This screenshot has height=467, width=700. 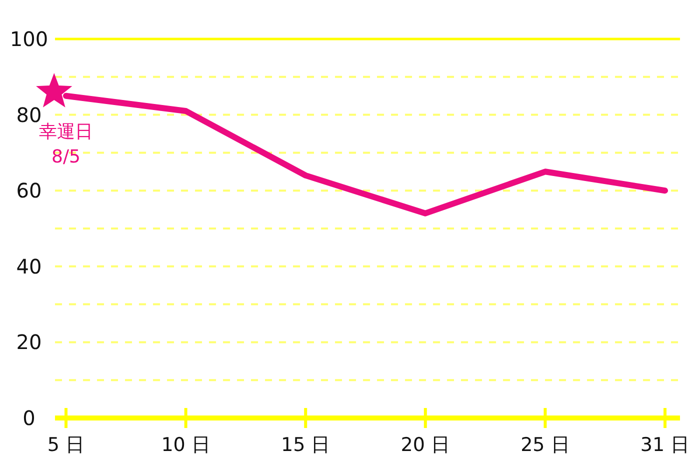 What do you see at coordinates (29, 190) in the screenshot?
I see `y-tick-label: 60` at bounding box center [29, 190].